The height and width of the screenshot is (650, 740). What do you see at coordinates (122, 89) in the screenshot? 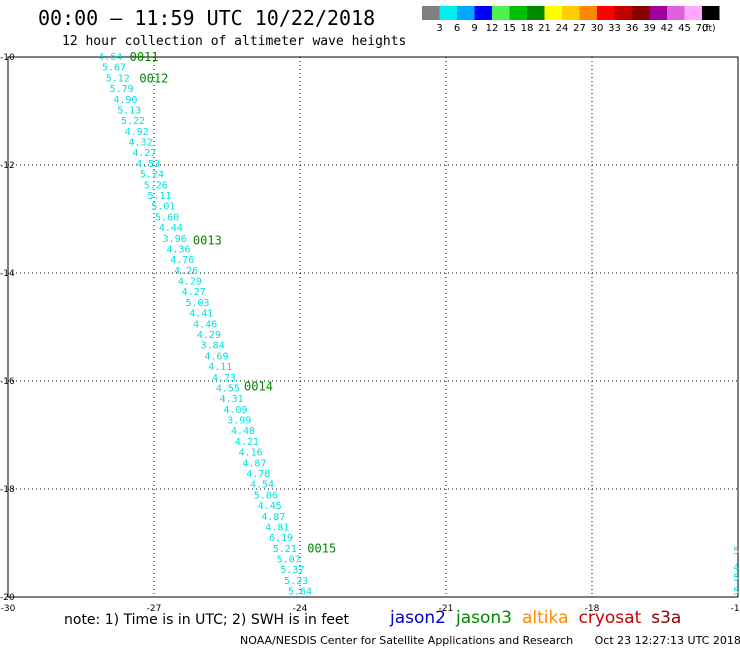
I see `wave-height-value: 5.79` at bounding box center [122, 89].